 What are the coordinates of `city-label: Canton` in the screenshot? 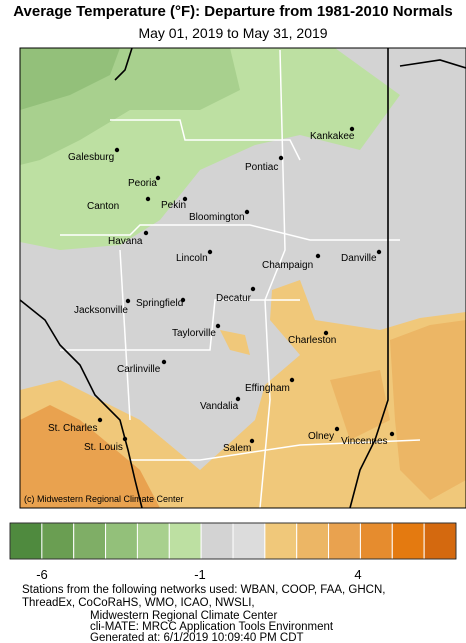 It's located at (103, 206).